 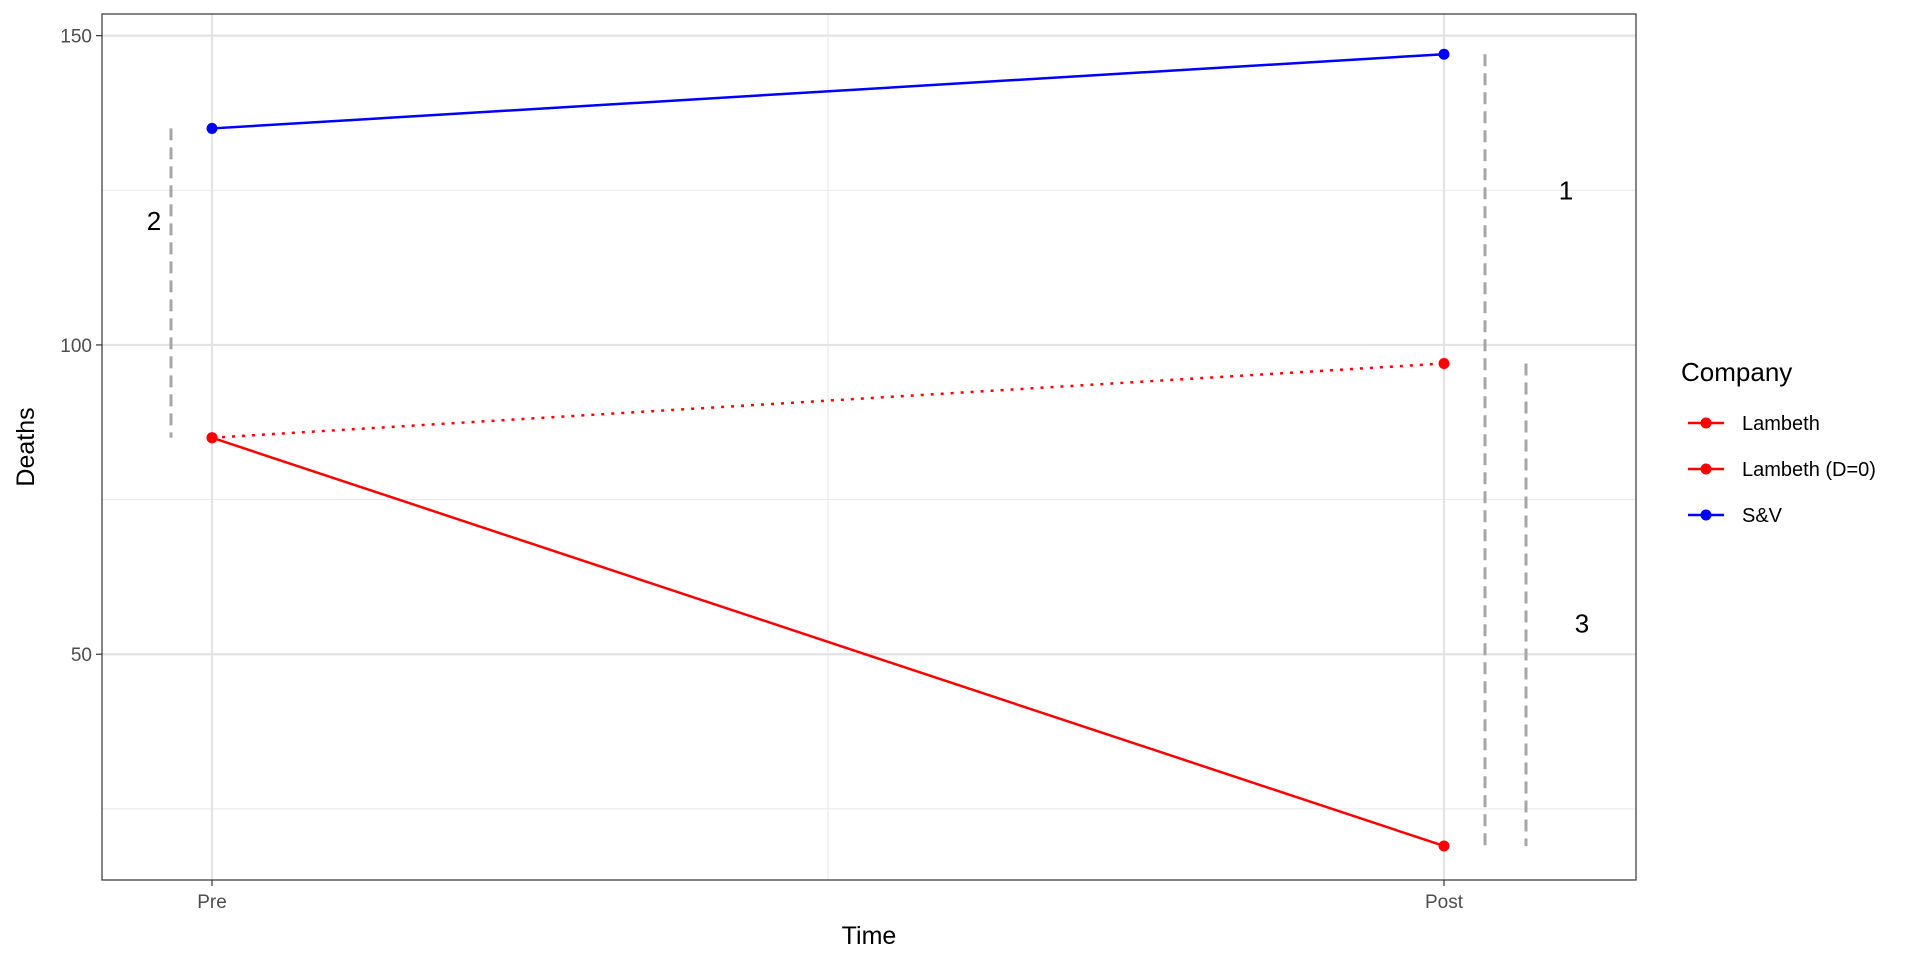 I want to click on legend-label: Lambeth (D=0), so click(x=1809, y=470).